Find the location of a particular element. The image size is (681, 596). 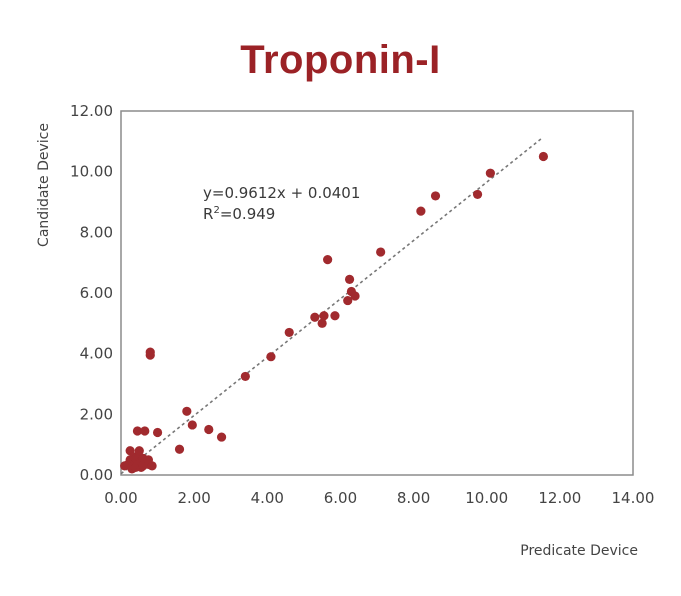

r-squared-value: =0.949 is located at coordinates (248, 214).